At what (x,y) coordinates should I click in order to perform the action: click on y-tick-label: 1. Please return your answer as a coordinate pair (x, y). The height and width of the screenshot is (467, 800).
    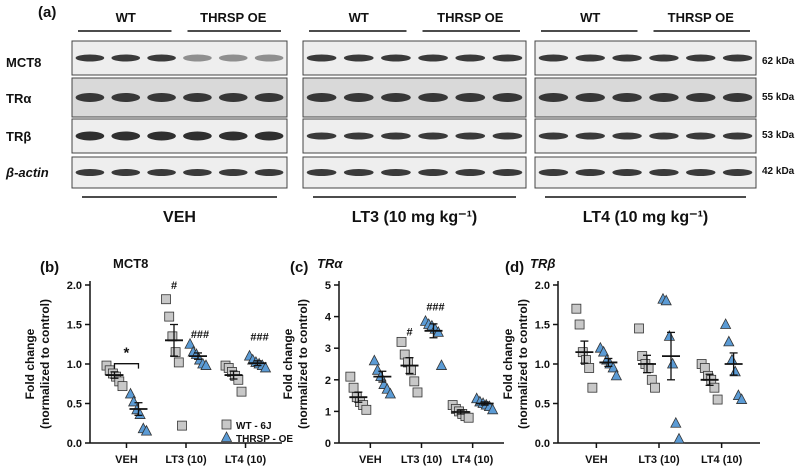
    Looking at the image, I should click on (328, 412).